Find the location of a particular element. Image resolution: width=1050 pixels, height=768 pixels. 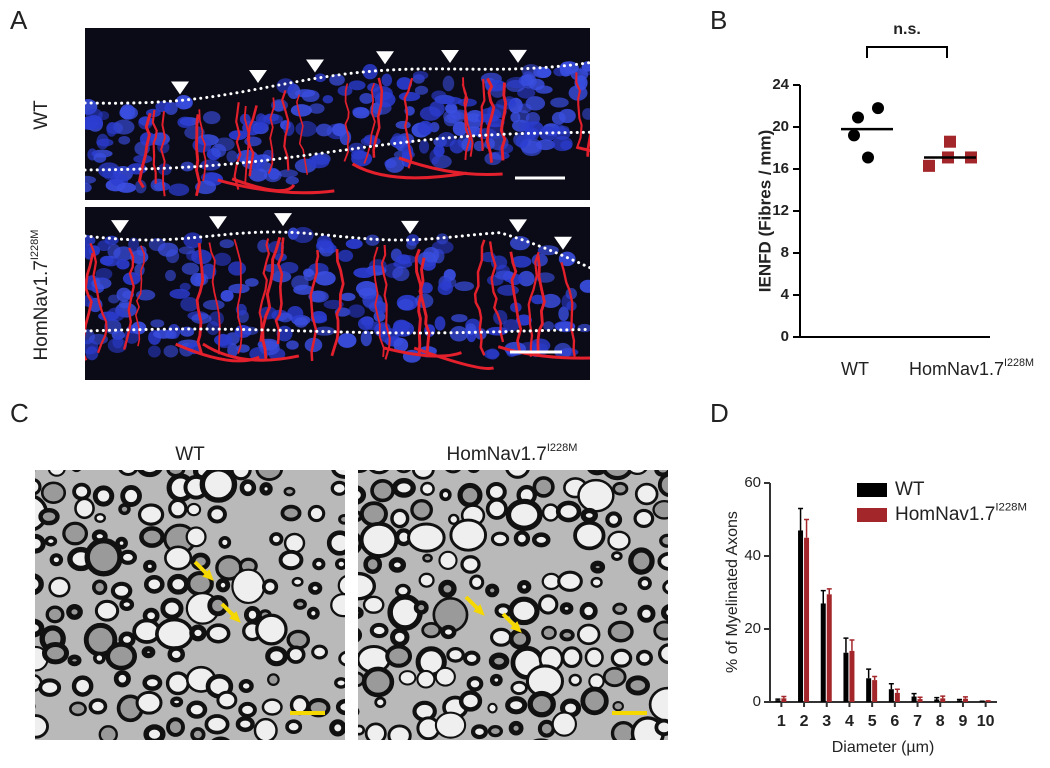

electron-micrograph is located at coordinates (513, 605).